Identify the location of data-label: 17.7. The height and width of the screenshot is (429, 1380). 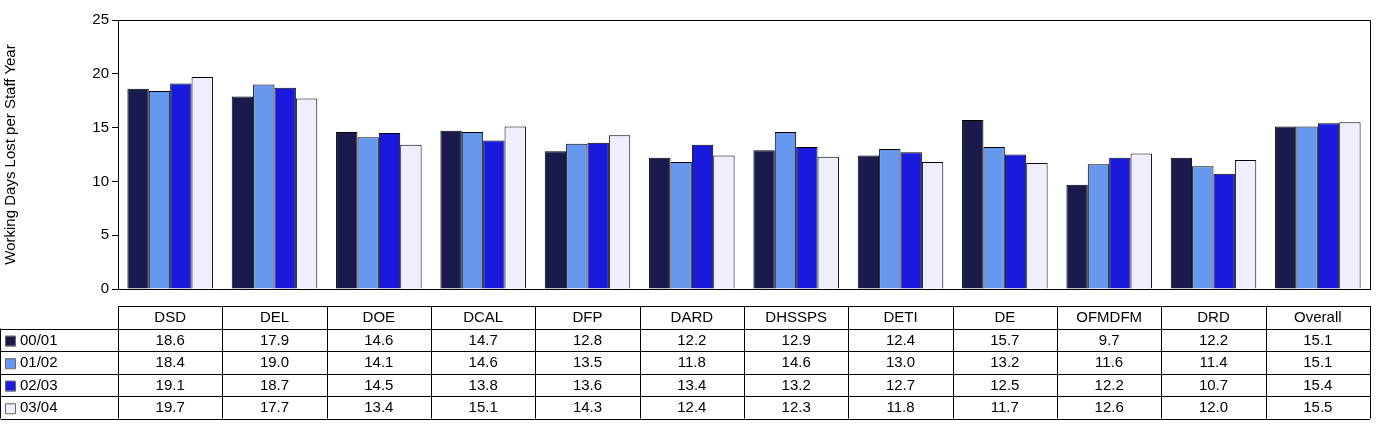
(274, 407).